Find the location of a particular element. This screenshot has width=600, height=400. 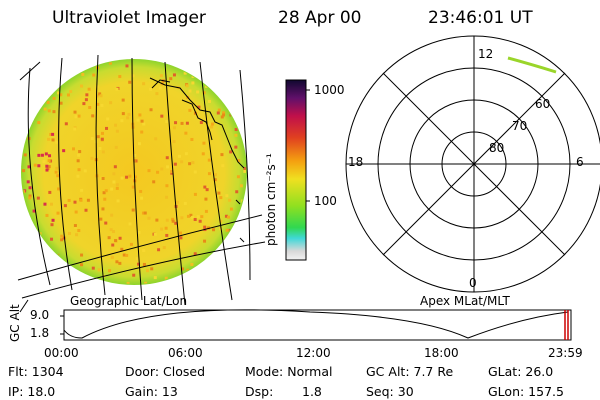

altitude-xtick-0000: 00:00 is located at coordinates (61, 353).